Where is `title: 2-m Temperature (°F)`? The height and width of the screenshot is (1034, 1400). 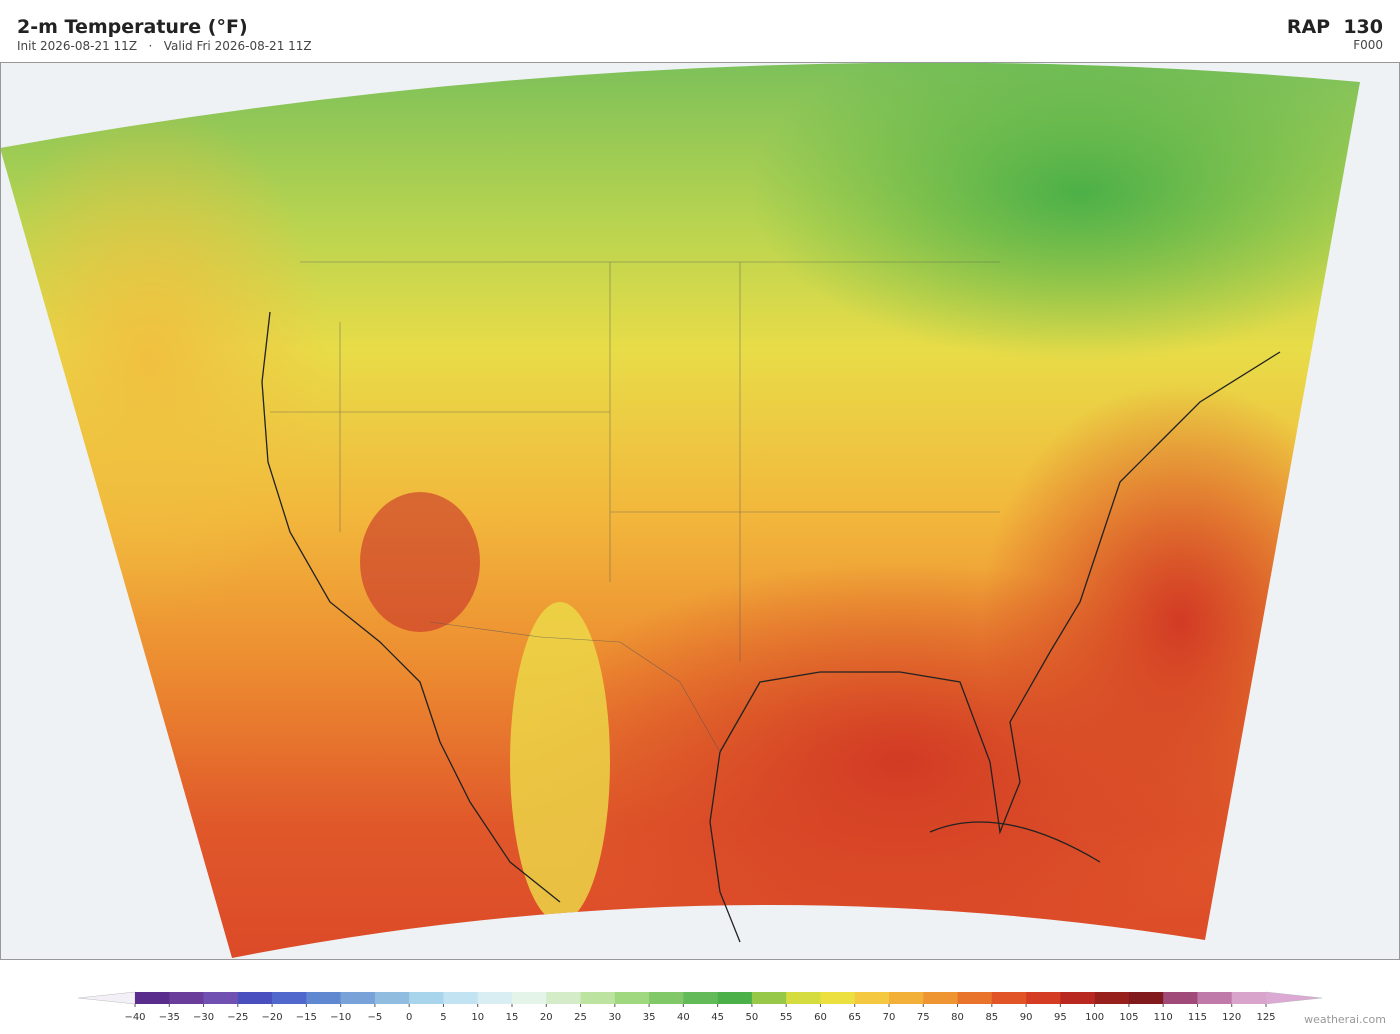
title: 2-m Temperature (°F) is located at coordinates (132, 27).